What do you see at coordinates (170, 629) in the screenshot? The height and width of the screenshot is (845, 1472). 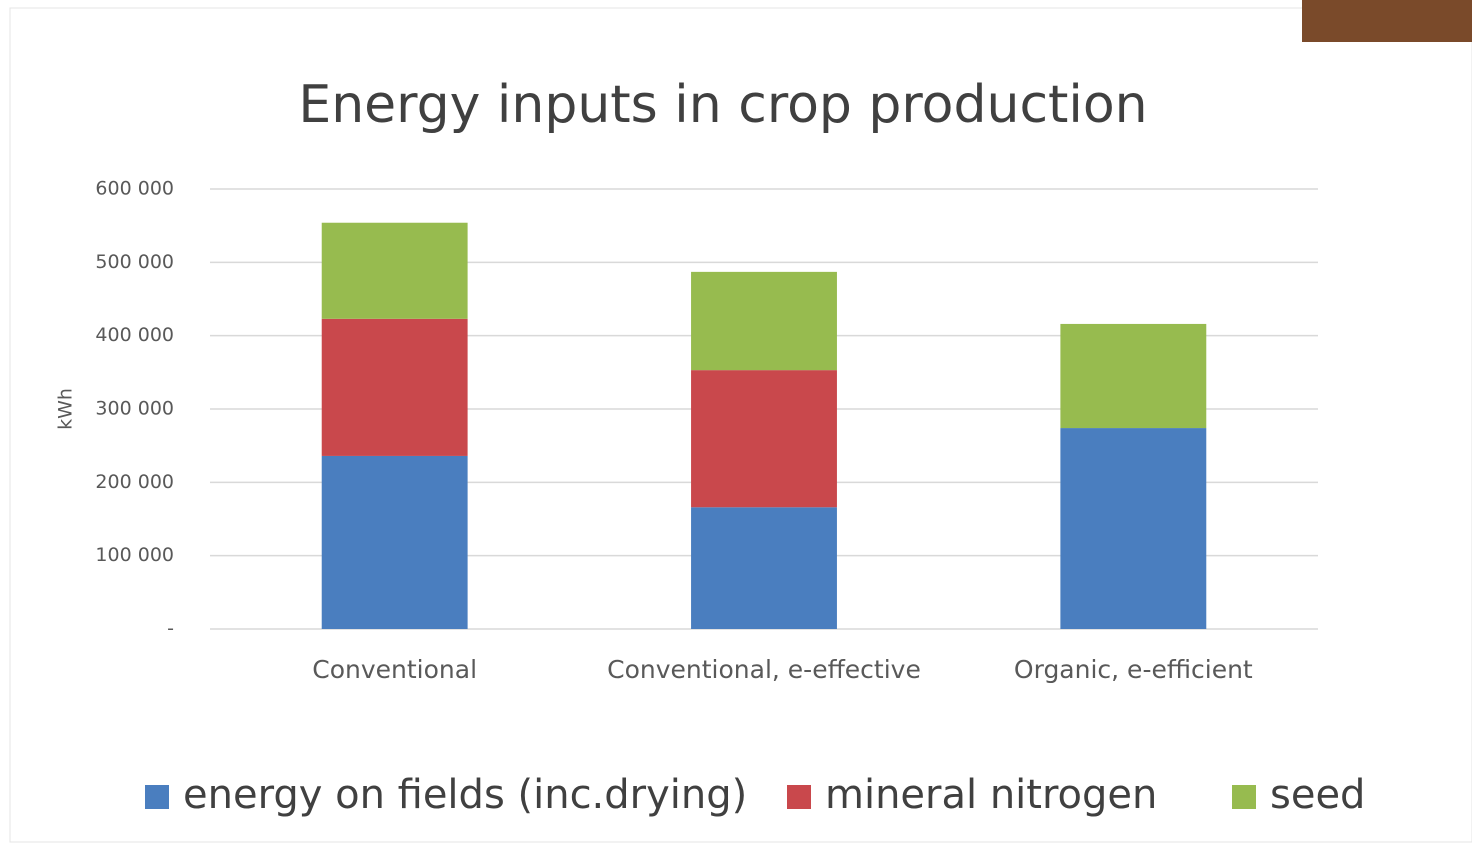 I see `y-tick-label: -` at bounding box center [170, 629].